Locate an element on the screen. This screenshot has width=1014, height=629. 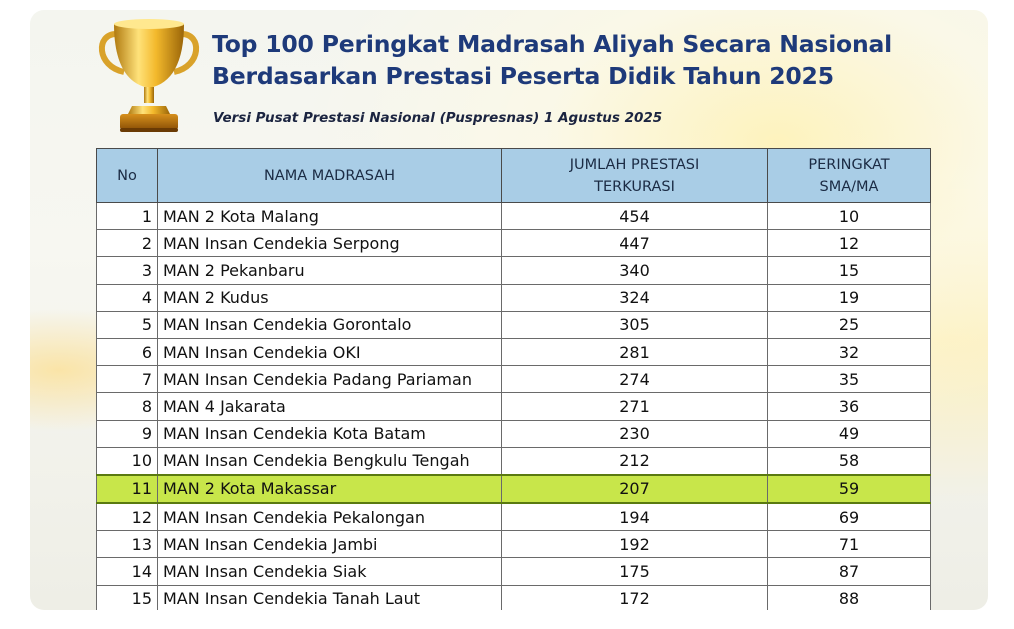
cell-count: 340 is located at coordinates (634, 270).